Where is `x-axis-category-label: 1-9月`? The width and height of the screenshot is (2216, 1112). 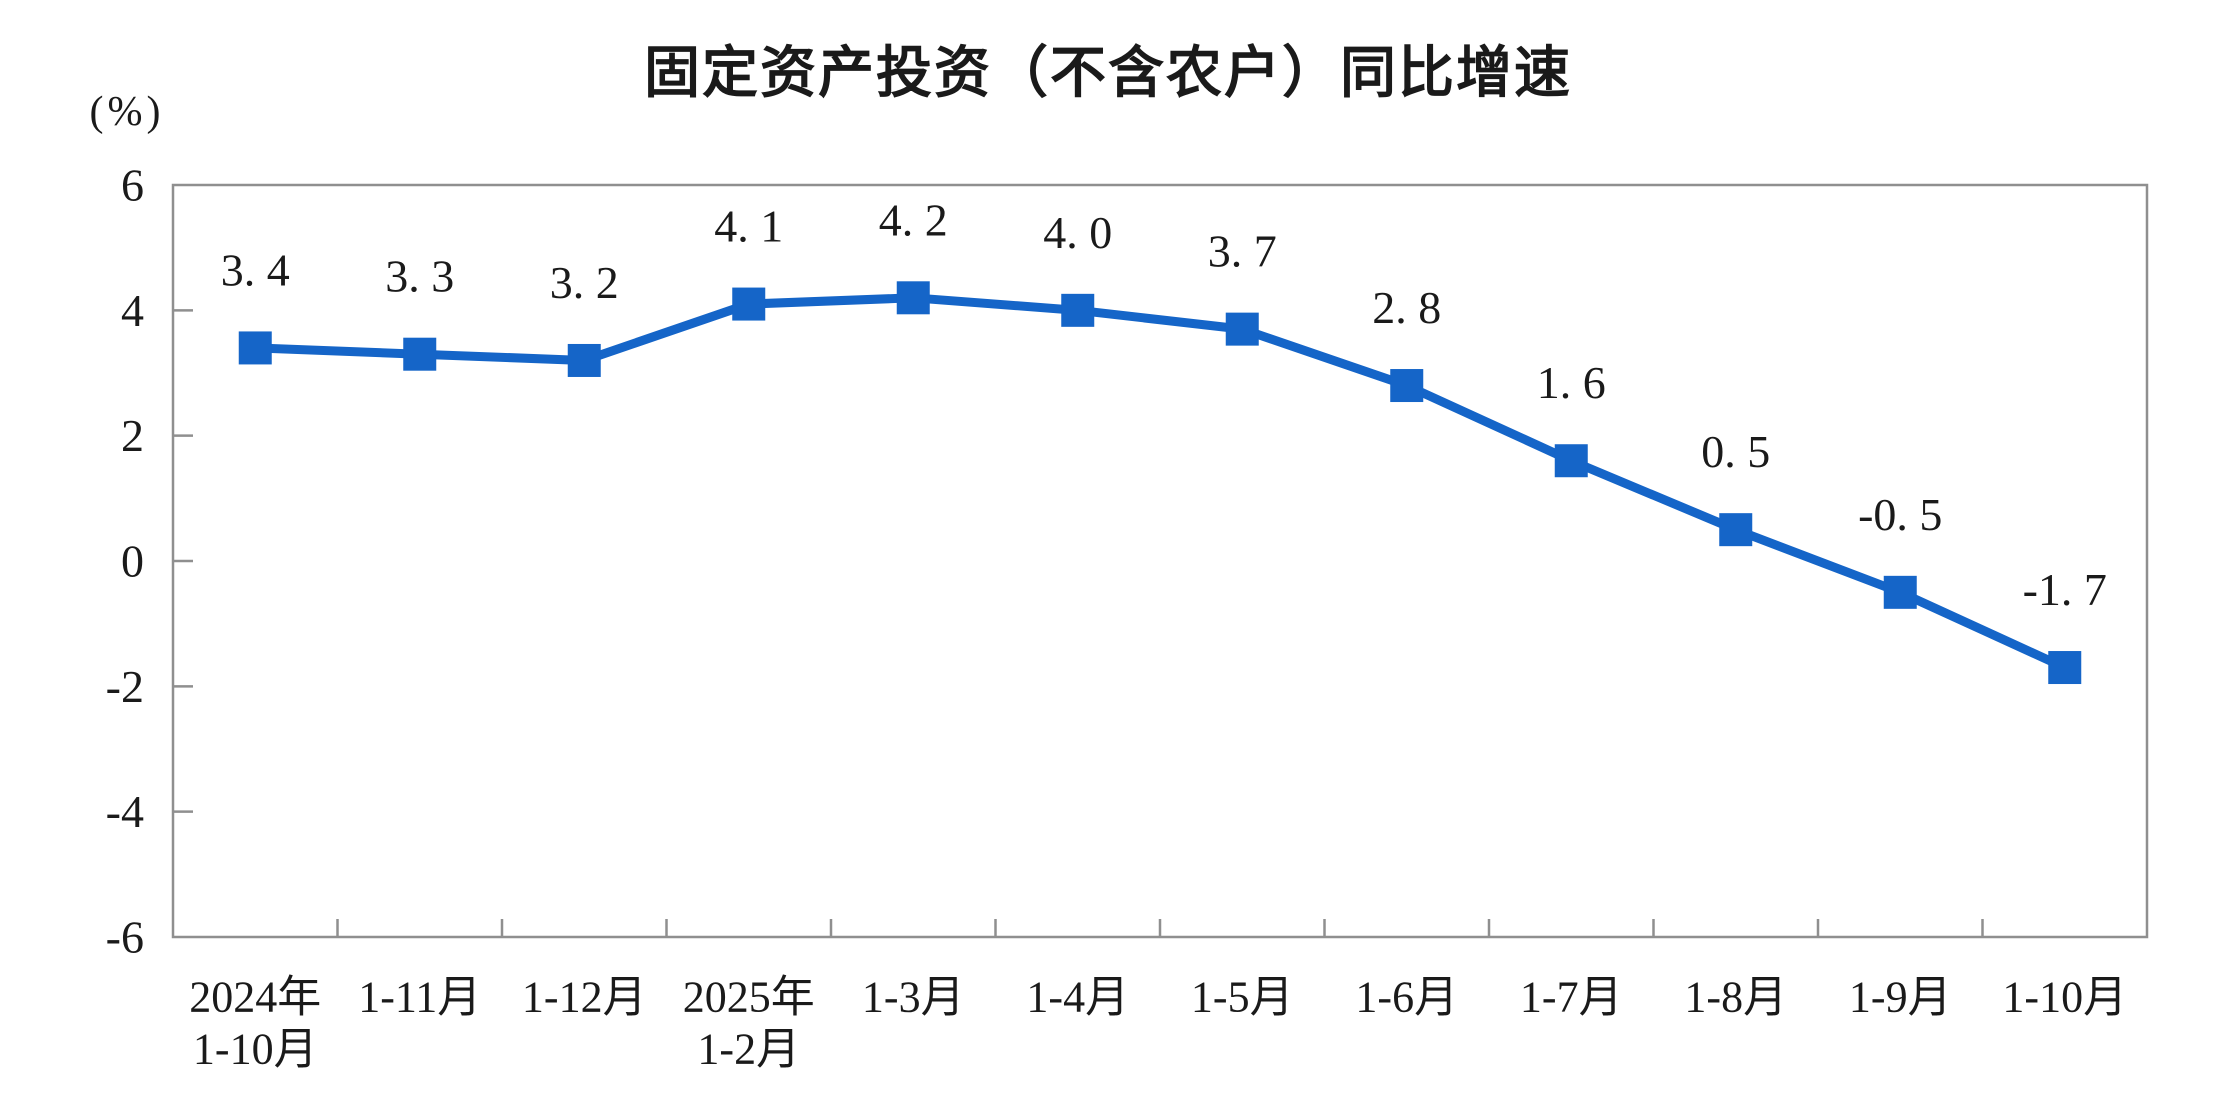 x-axis-category-label: 1-9月 is located at coordinates (1900, 997).